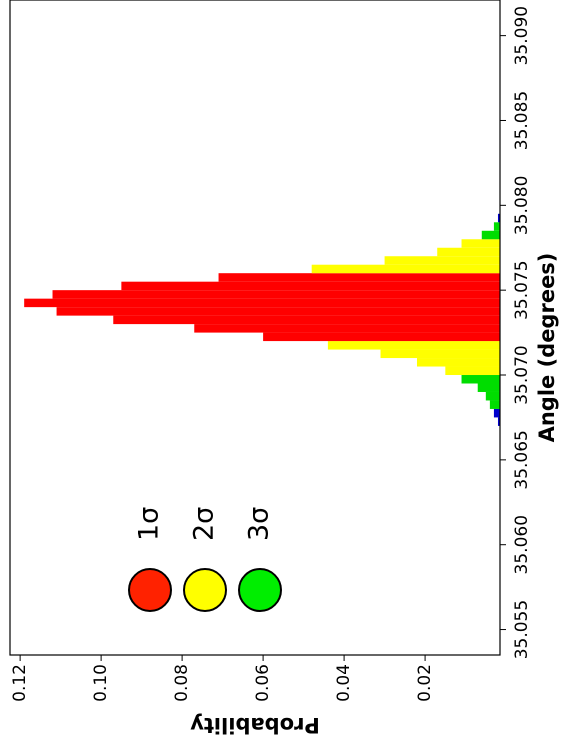  What do you see at coordinates (522, 35) in the screenshot?
I see `x-tick-label: 35.090` at bounding box center [522, 35].